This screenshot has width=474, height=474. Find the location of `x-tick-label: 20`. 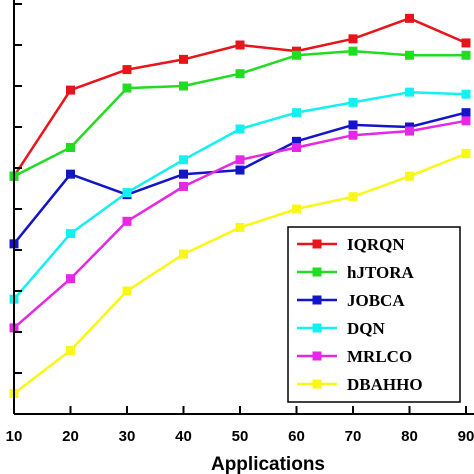

x-tick-label: 20 is located at coordinates (70, 436).